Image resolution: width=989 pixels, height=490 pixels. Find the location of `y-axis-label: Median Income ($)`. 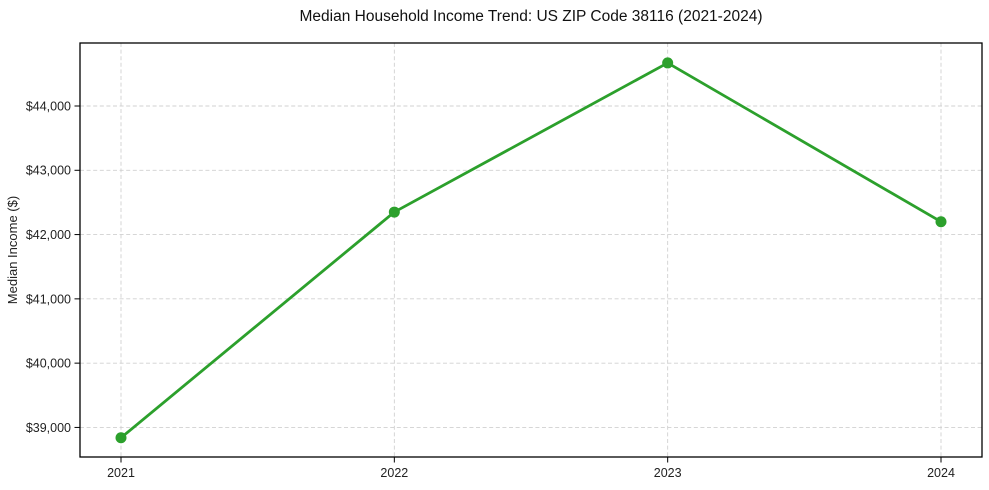

y-axis-label: Median Income ($) is located at coordinates (12, 250).